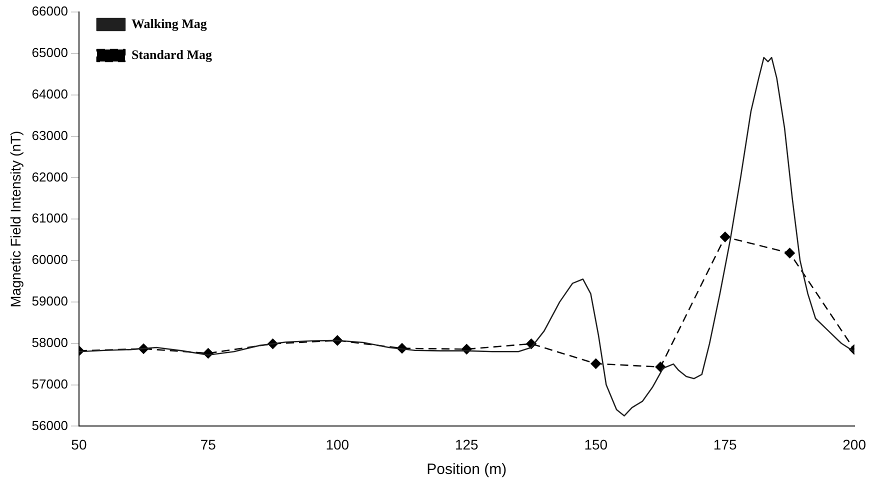  I want to click on y-tick-label: 59000, so click(50, 301).